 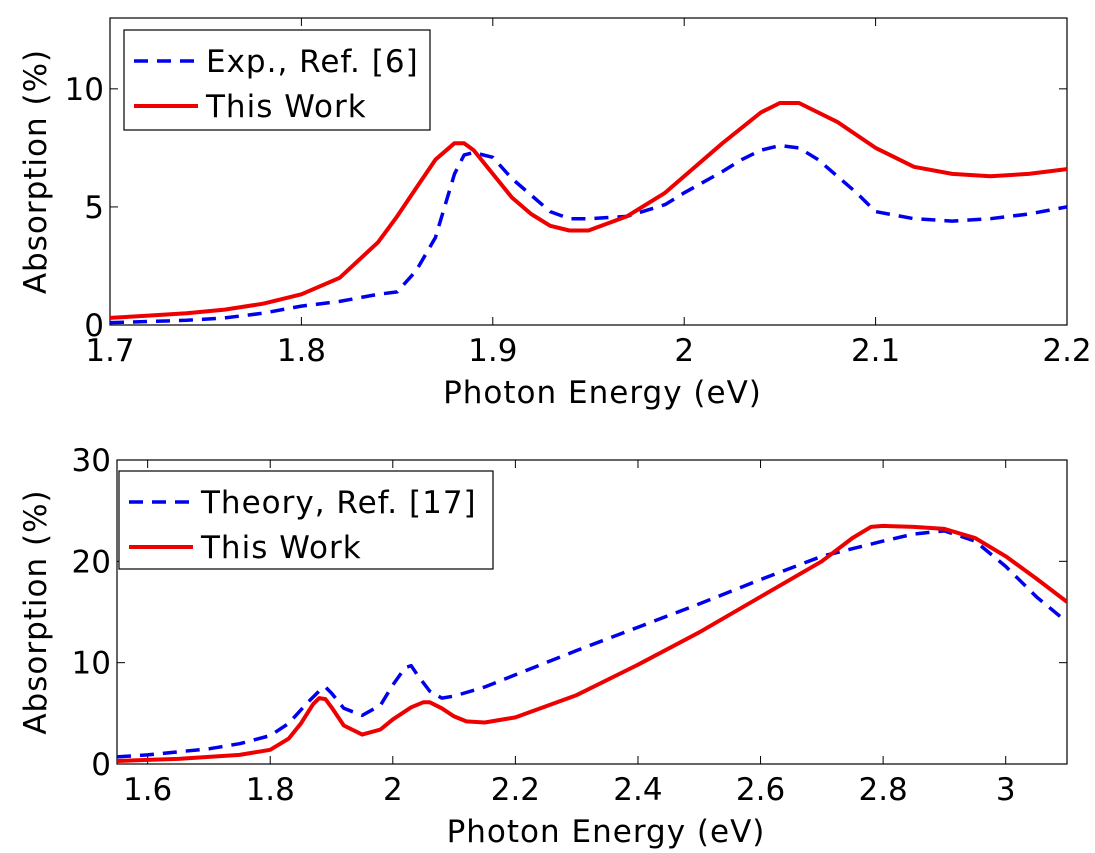 What do you see at coordinates (338, 503) in the screenshot?
I see `legend-label: Theory, Ref. [17]` at bounding box center [338, 503].